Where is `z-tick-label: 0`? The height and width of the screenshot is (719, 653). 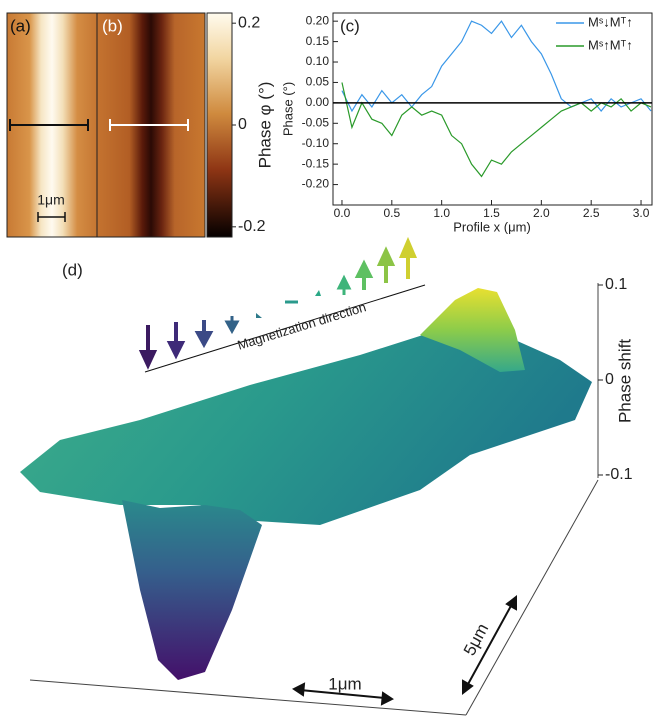 z-tick-label: 0 is located at coordinates (609, 379).